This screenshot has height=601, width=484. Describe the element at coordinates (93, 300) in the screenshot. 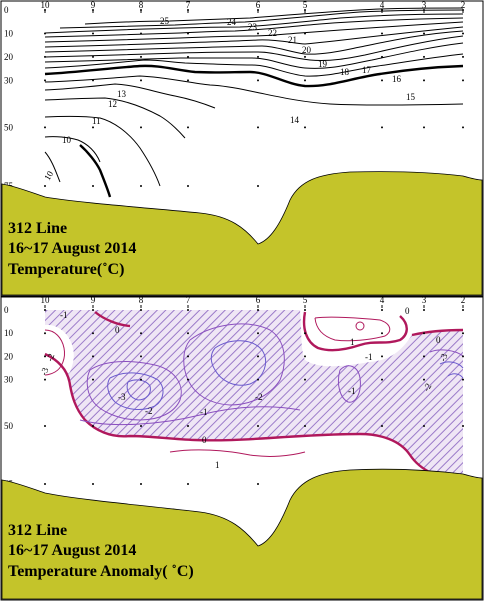

I see `station-label-9: 9` at that location.